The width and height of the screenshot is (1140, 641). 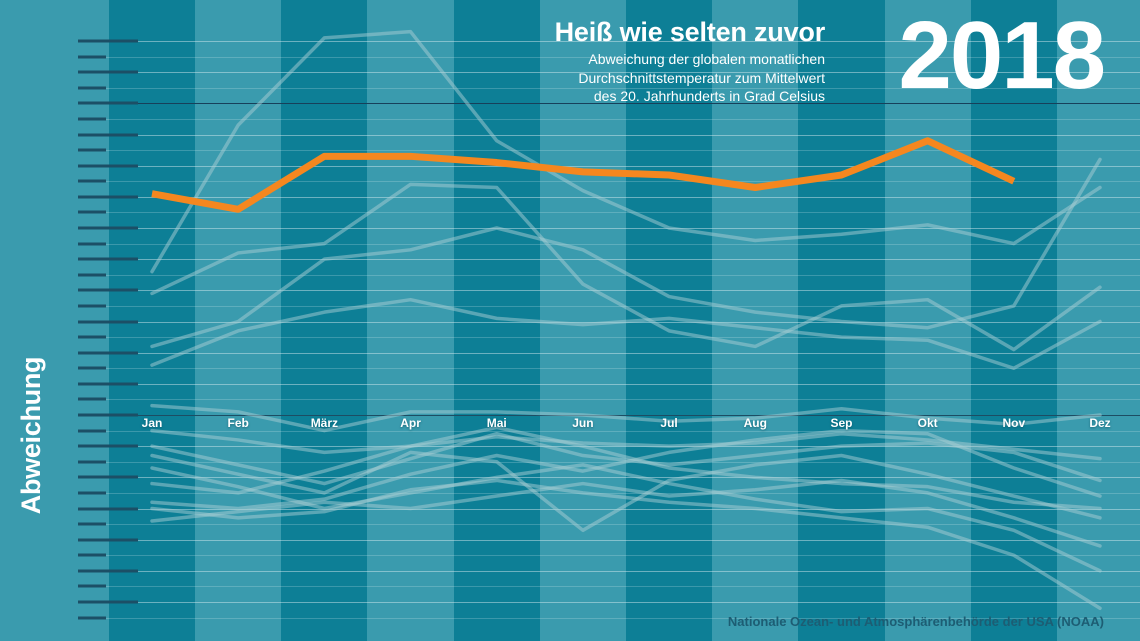 What do you see at coordinates (496, 423) in the screenshot?
I see `x-tick-label: Mai` at bounding box center [496, 423].